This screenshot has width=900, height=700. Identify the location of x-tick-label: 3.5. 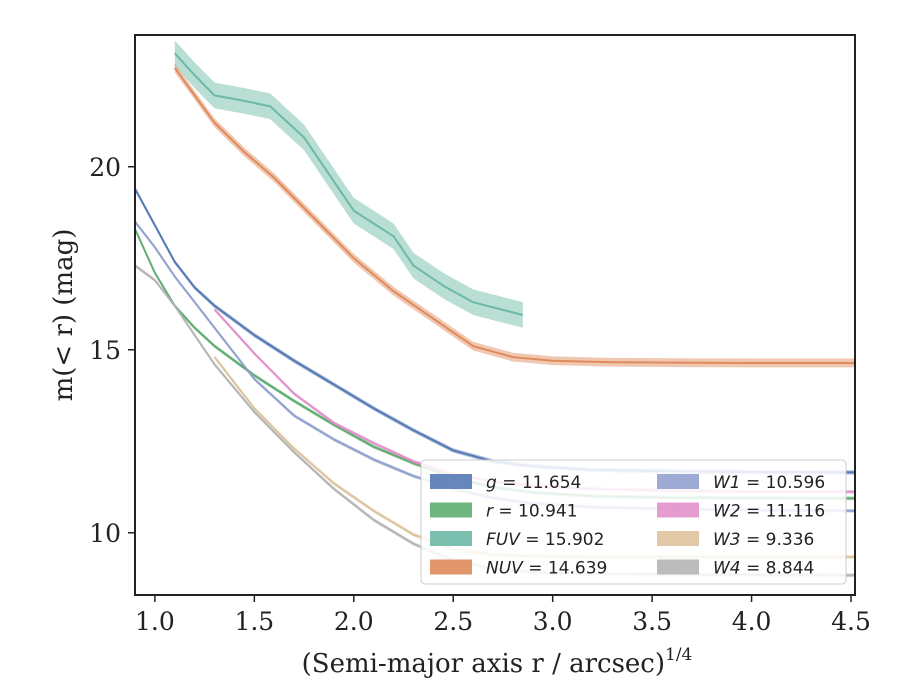
(652, 621).